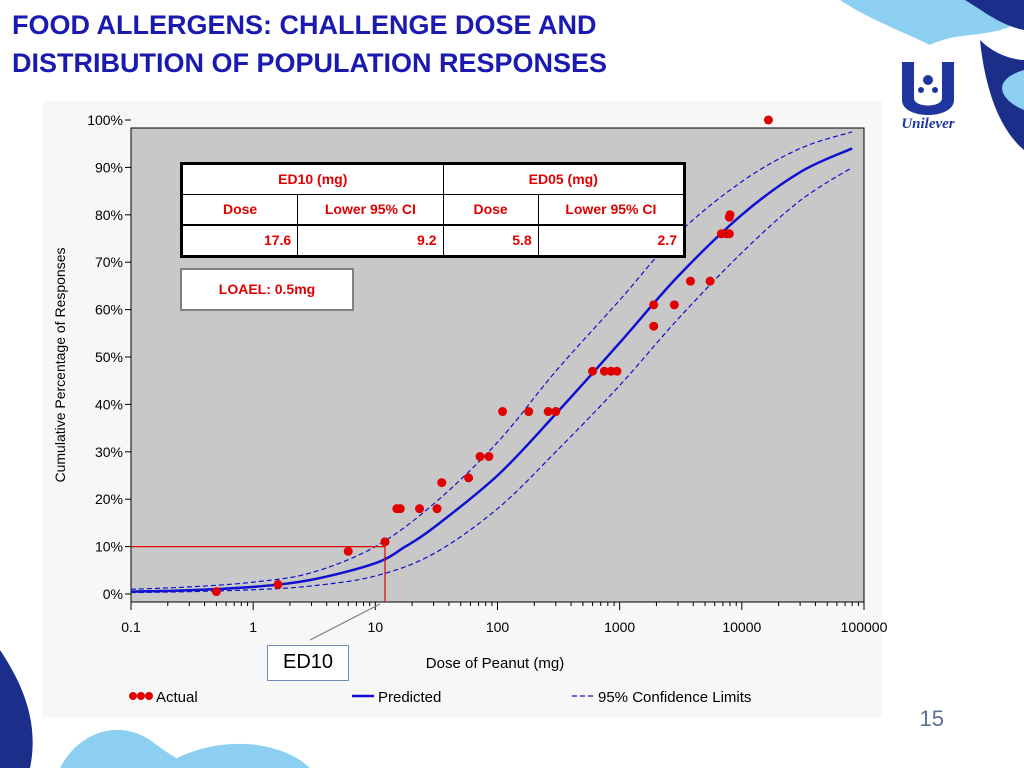 This screenshot has width=1024, height=768. What do you see at coordinates (258, 573) in the screenshot?
I see `ed10-reference-lines` at bounding box center [258, 573].